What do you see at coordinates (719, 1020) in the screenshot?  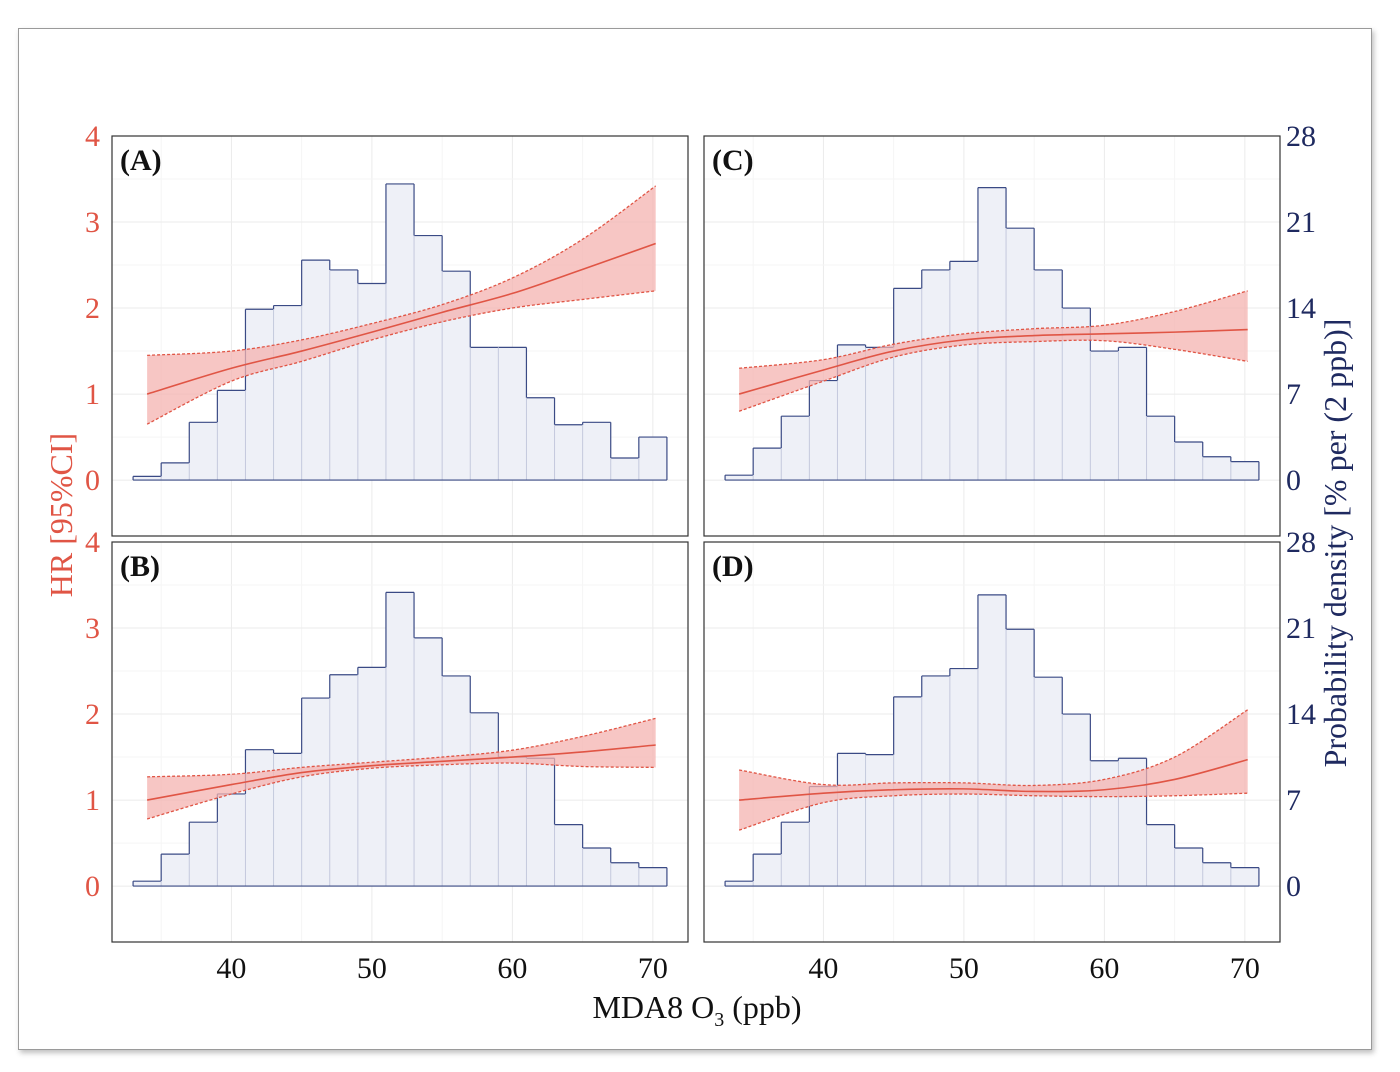 I see `x-axis-title-subscript: 3` at bounding box center [719, 1020].